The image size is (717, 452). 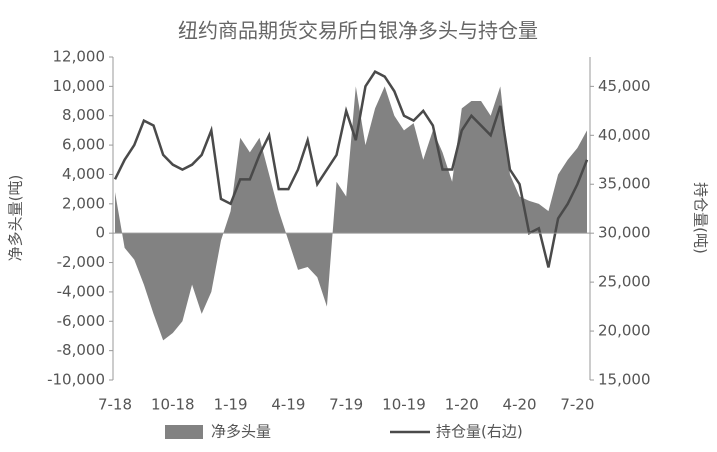 I want to click on y2-axis-label: 持仓量(吨), so click(x=701, y=218).